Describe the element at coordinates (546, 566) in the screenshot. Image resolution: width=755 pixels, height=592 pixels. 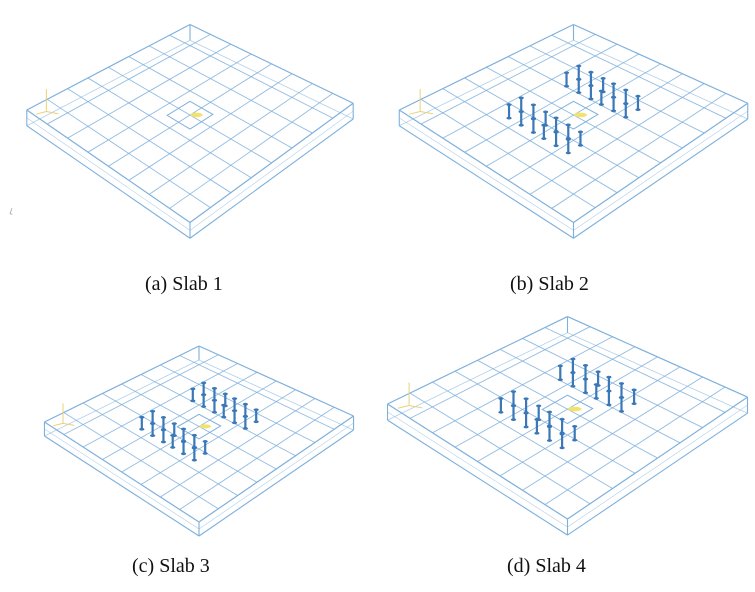
I see `slab-4-caption: (d) Slab 4` at that location.